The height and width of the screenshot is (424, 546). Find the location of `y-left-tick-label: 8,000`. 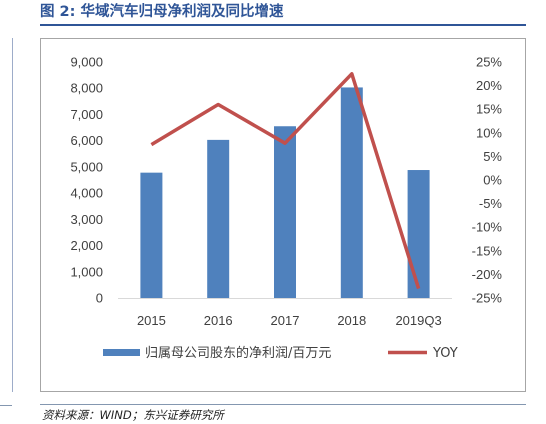

y-left-tick-label: 8,000 is located at coordinates (86, 88).